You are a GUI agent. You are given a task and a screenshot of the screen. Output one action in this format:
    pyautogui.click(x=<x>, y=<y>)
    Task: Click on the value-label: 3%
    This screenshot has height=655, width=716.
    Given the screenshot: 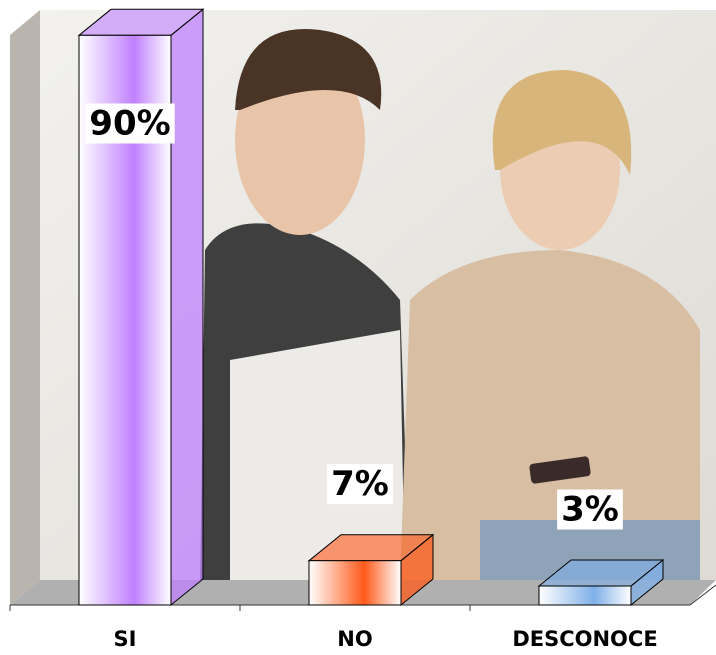 What is the action you would take?
    pyautogui.click(x=590, y=510)
    